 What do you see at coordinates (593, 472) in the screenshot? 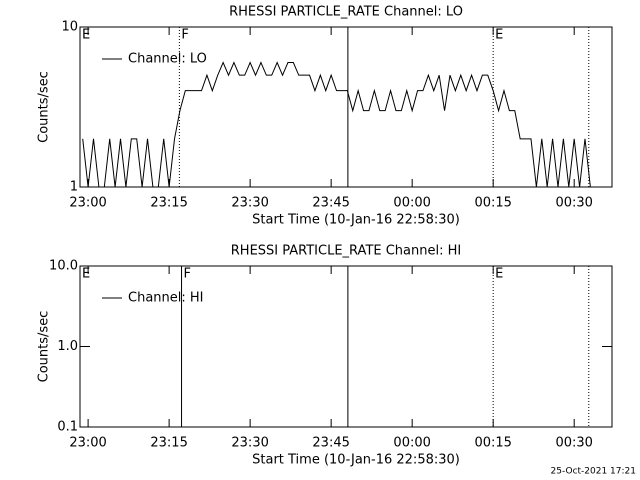
I see `footer-date: 25-Oct-2021 17:21` at bounding box center [593, 472].